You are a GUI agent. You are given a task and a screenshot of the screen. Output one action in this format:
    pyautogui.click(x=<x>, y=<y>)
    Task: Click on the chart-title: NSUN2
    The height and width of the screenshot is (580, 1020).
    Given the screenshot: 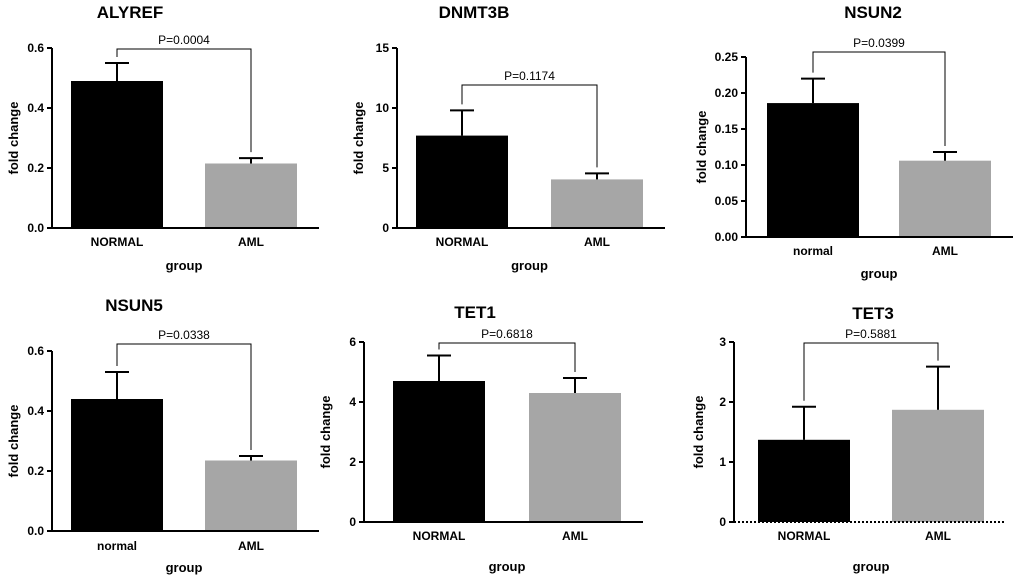 What is the action you would take?
    pyautogui.click(x=873, y=12)
    